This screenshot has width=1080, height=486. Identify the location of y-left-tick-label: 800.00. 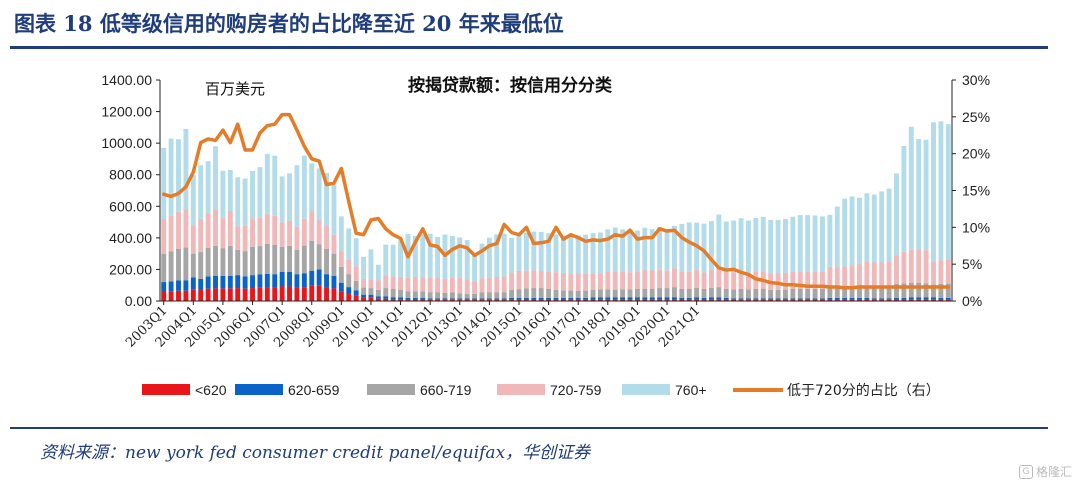
(130, 175).